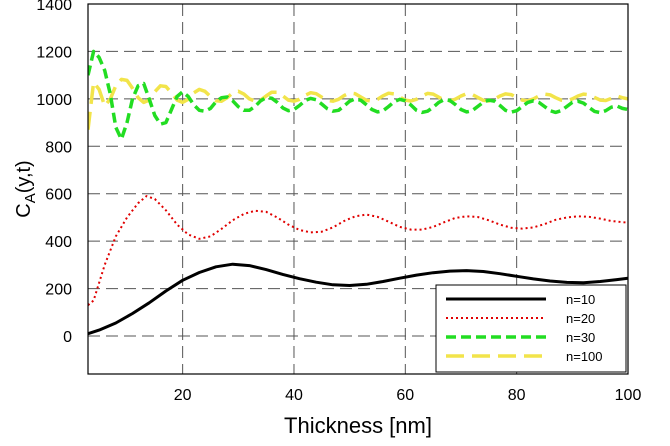 The width and height of the screenshot is (670, 446). I want to click on y-axis-label-sub: A, so click(30, 198).